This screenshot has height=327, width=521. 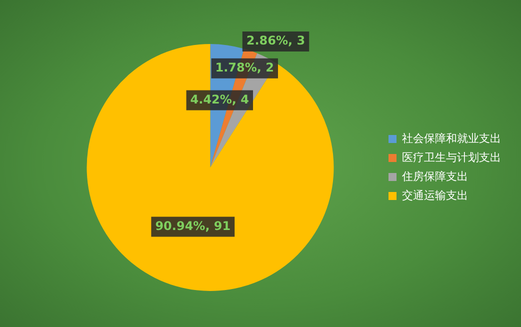 What do you see at coordinates (193, 225) in the screenshot?
I see `data-label: 90.94%, 91` at bounding box center [193, 225].